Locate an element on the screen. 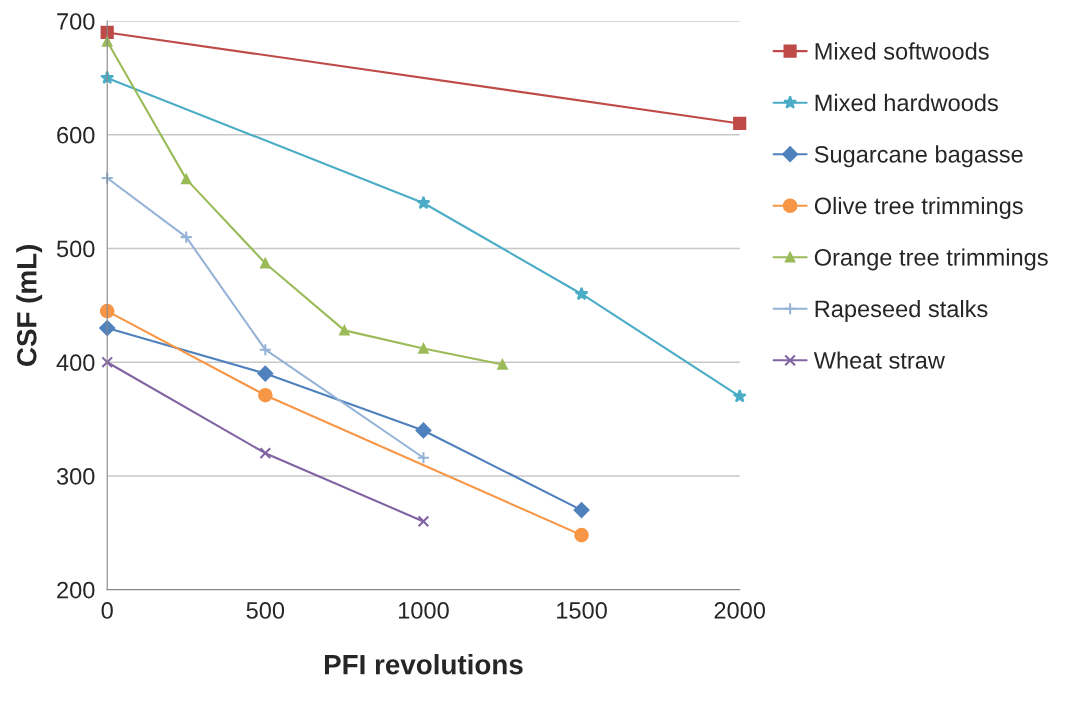 The height and width of the screenshot is (702, 1072). x-tick-label: 2000 is located at coordinates (740, 610).